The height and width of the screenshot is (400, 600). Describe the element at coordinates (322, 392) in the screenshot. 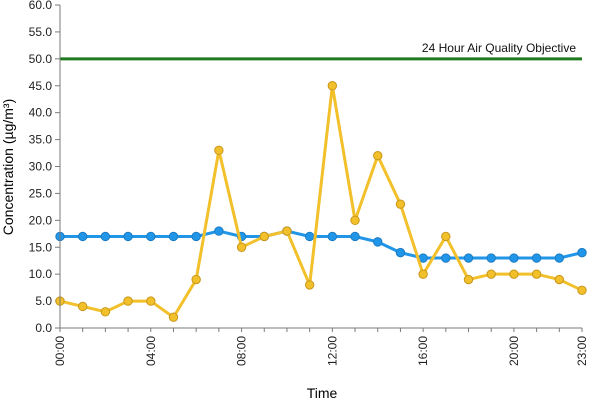

I see `x-axis-title: Time` at that location.